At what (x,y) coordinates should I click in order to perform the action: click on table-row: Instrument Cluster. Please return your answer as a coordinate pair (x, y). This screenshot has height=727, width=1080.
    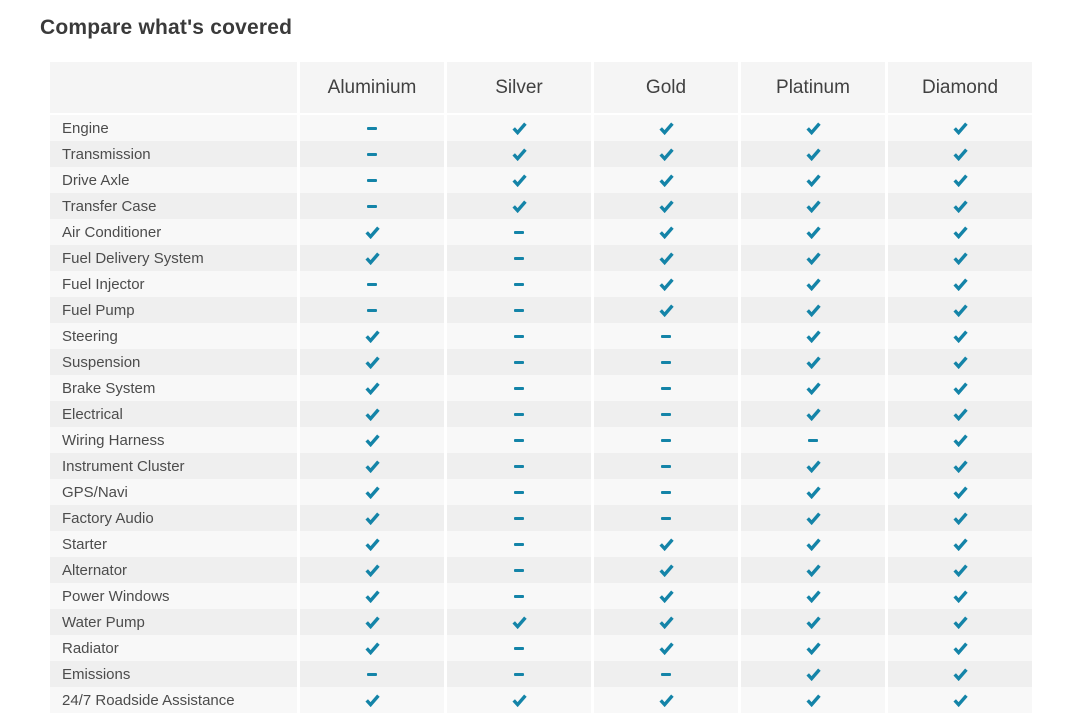
    Looking at the image, I should click on (541, 466).